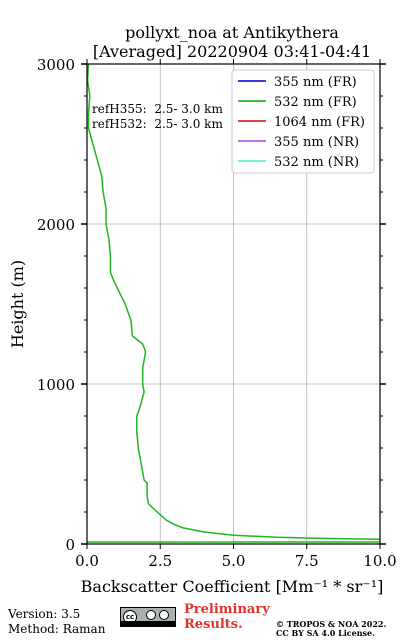 Image resolution: width=400 pixels, height=640 pixels. Describe the element at coordinates (331, 624) in the screenshot. I see `copyright-line1: © TROPOS & NOA 2022.` at that location.